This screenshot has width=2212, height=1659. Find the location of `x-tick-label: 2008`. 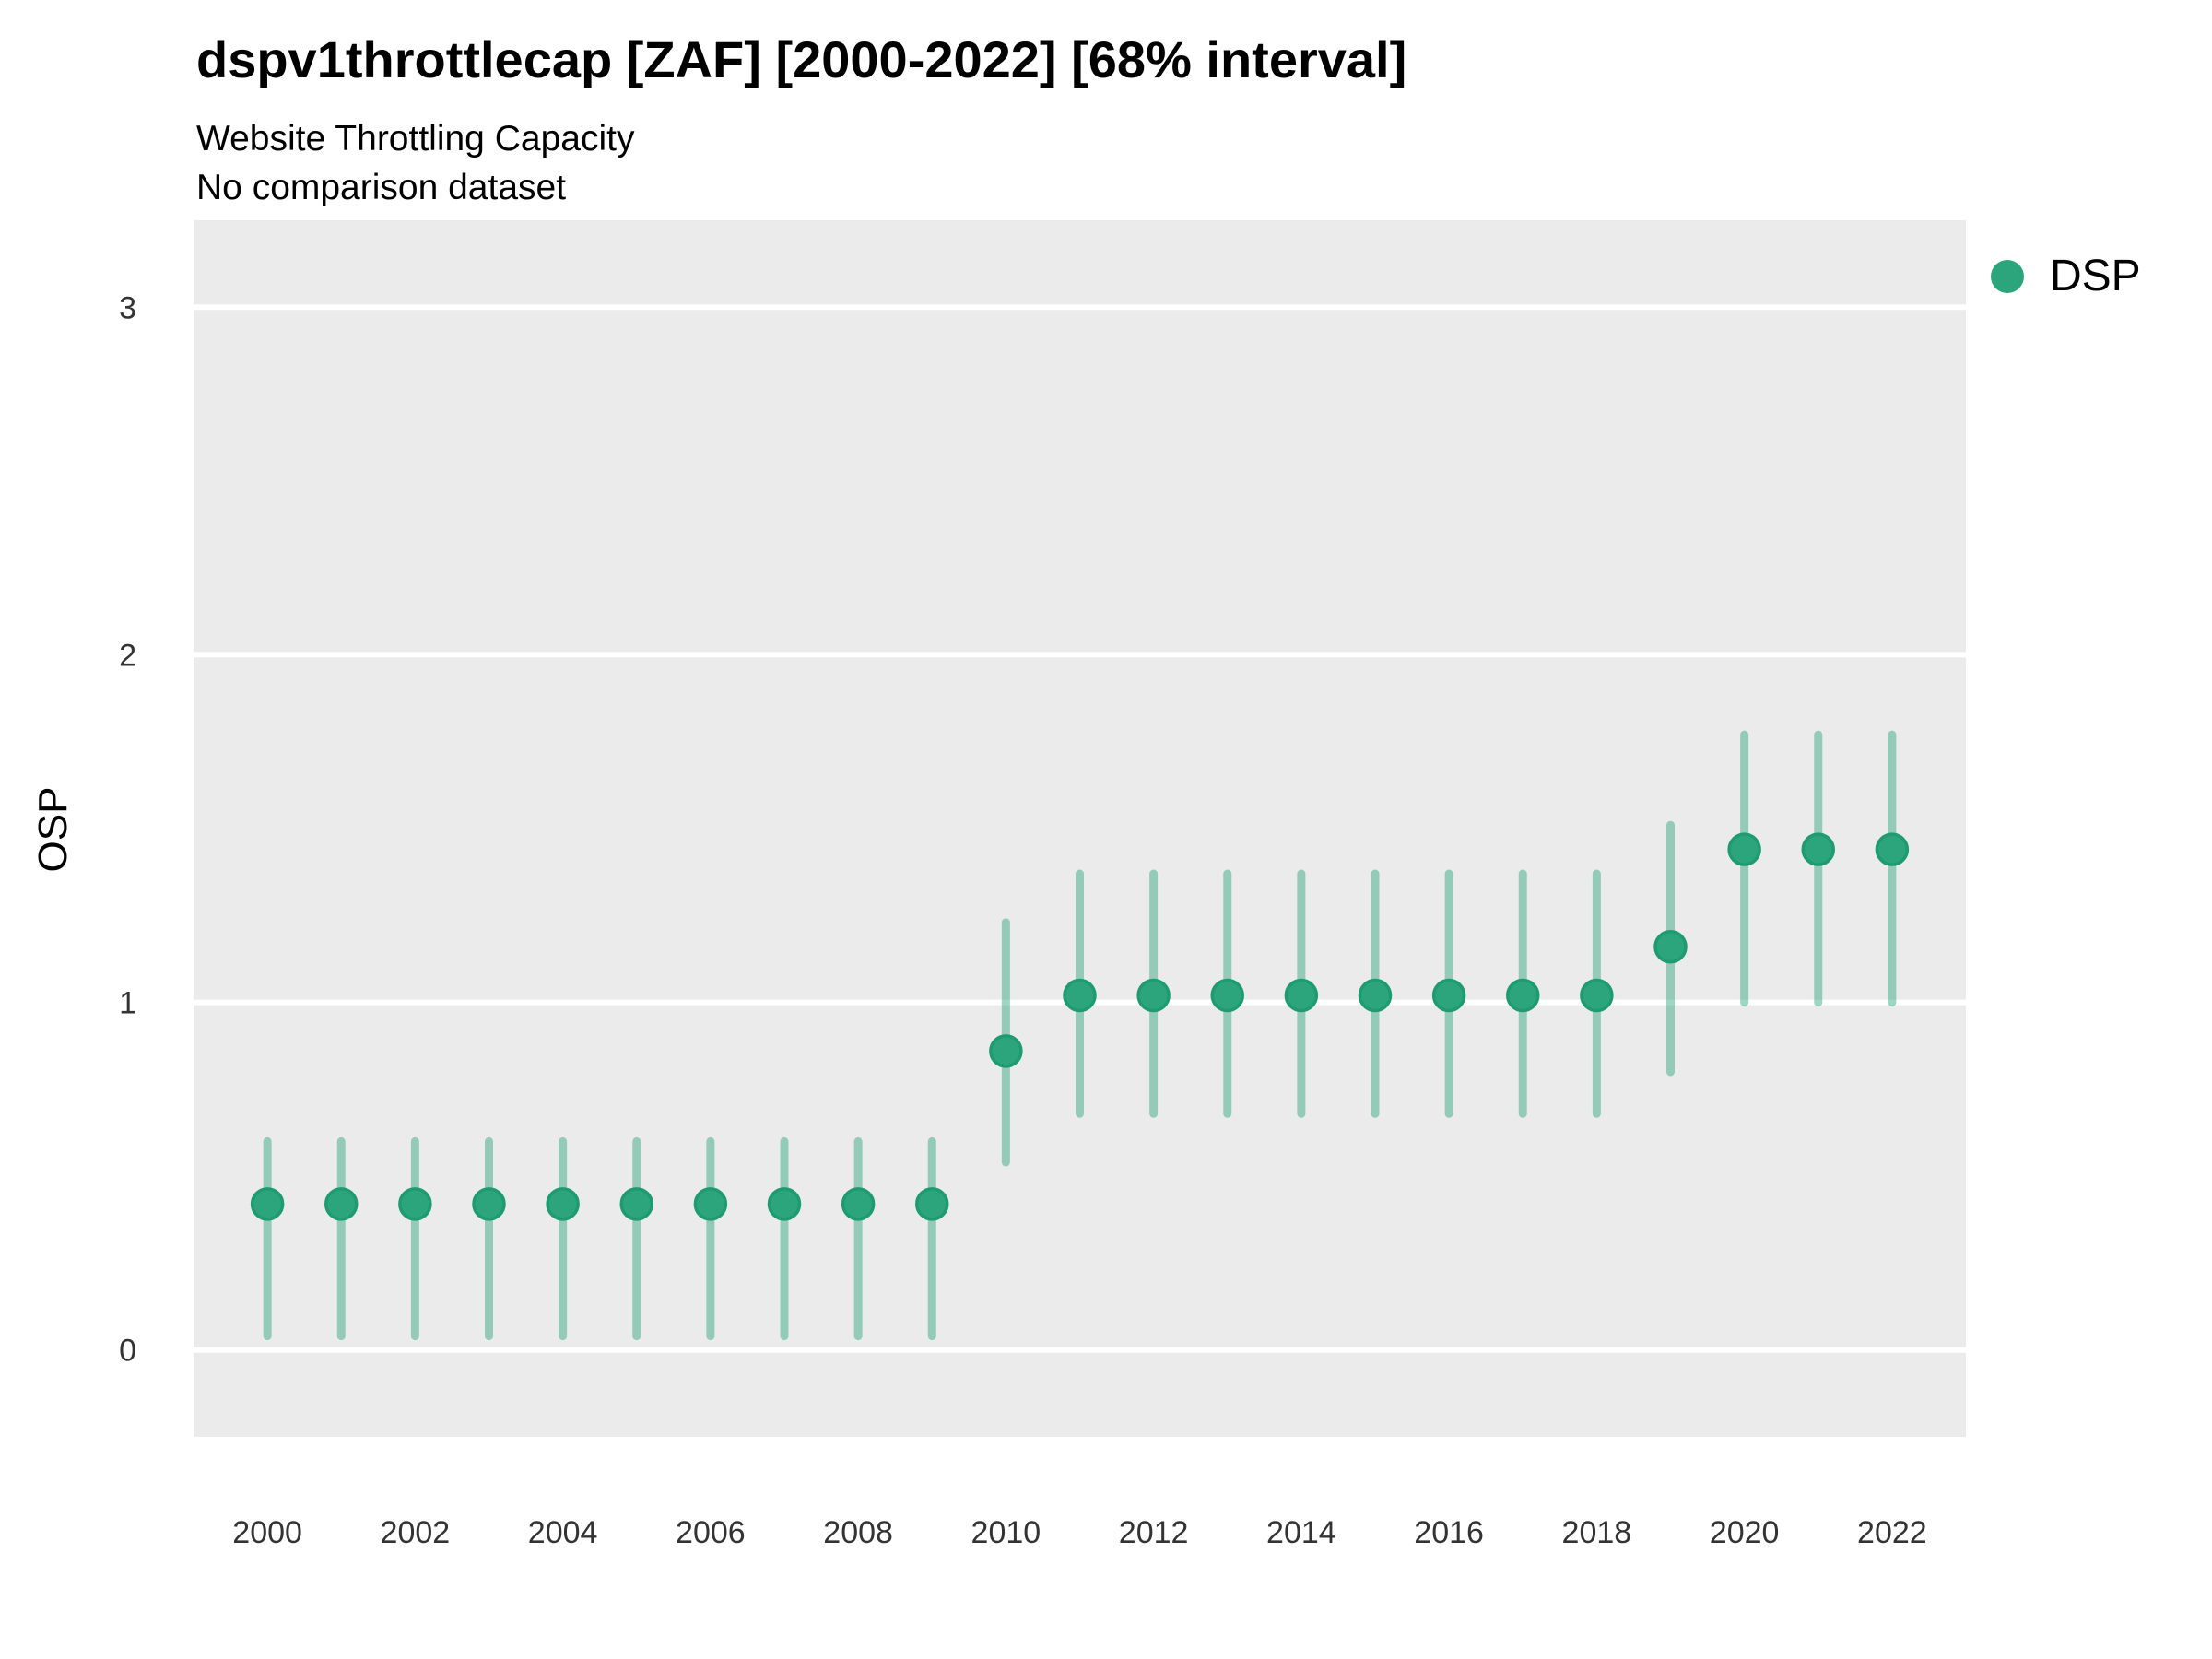

x-tick-label: 2008 is located at coordinates (858, 1532).